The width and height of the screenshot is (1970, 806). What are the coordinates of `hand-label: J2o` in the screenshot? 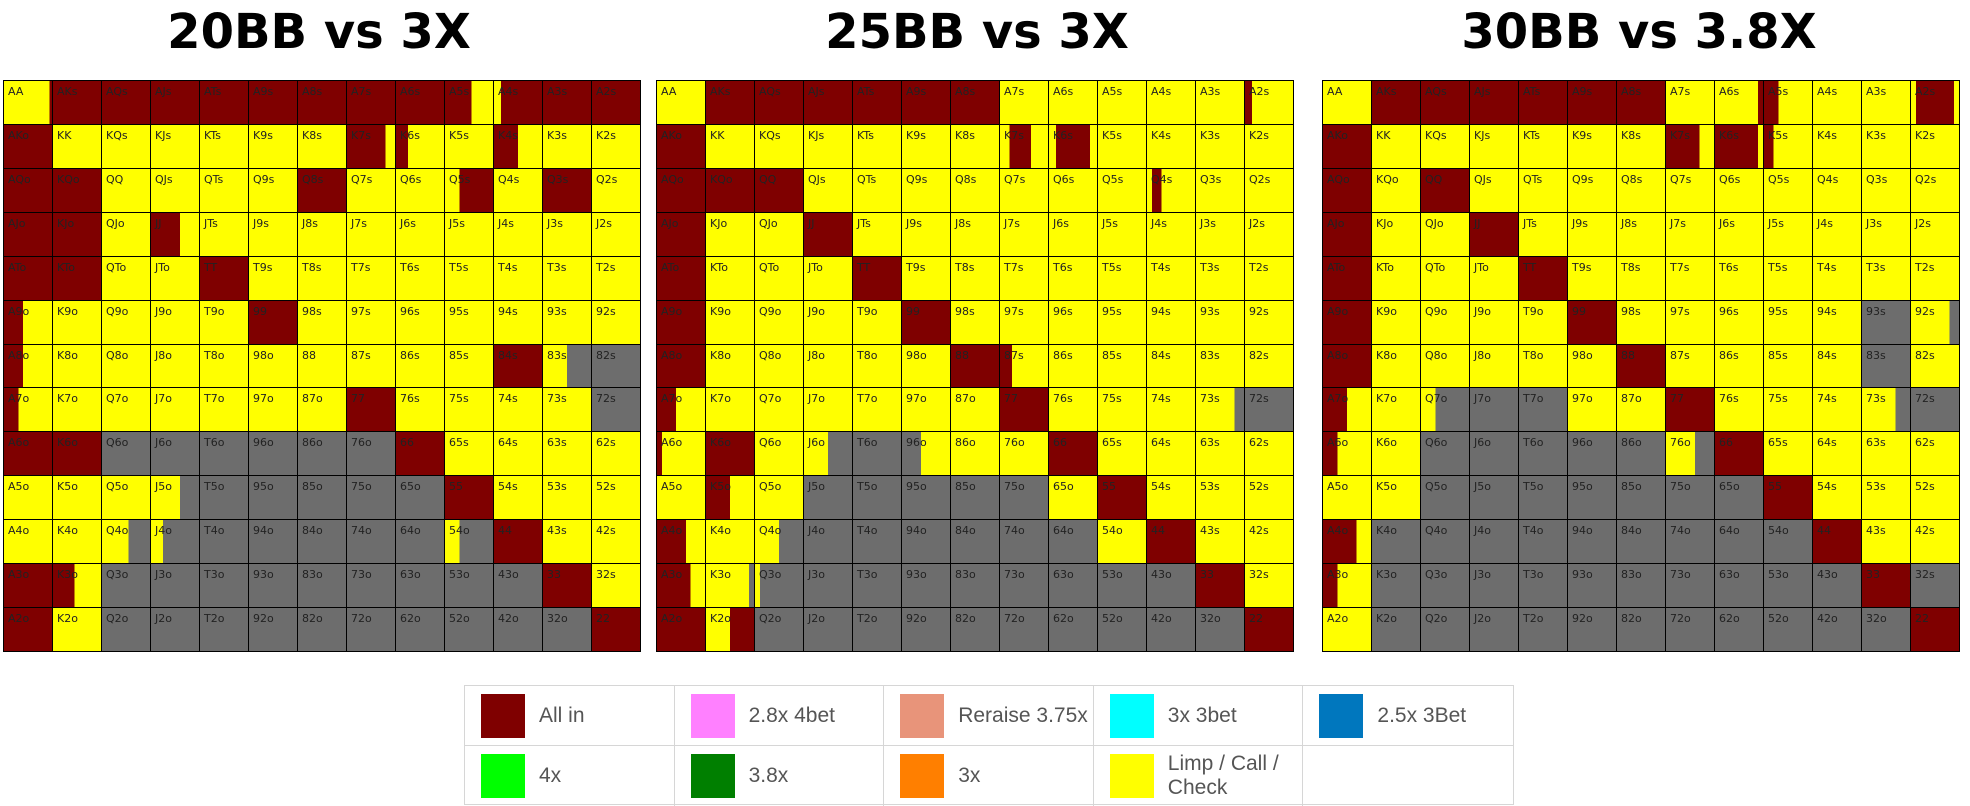 It's located at (1482, 619).